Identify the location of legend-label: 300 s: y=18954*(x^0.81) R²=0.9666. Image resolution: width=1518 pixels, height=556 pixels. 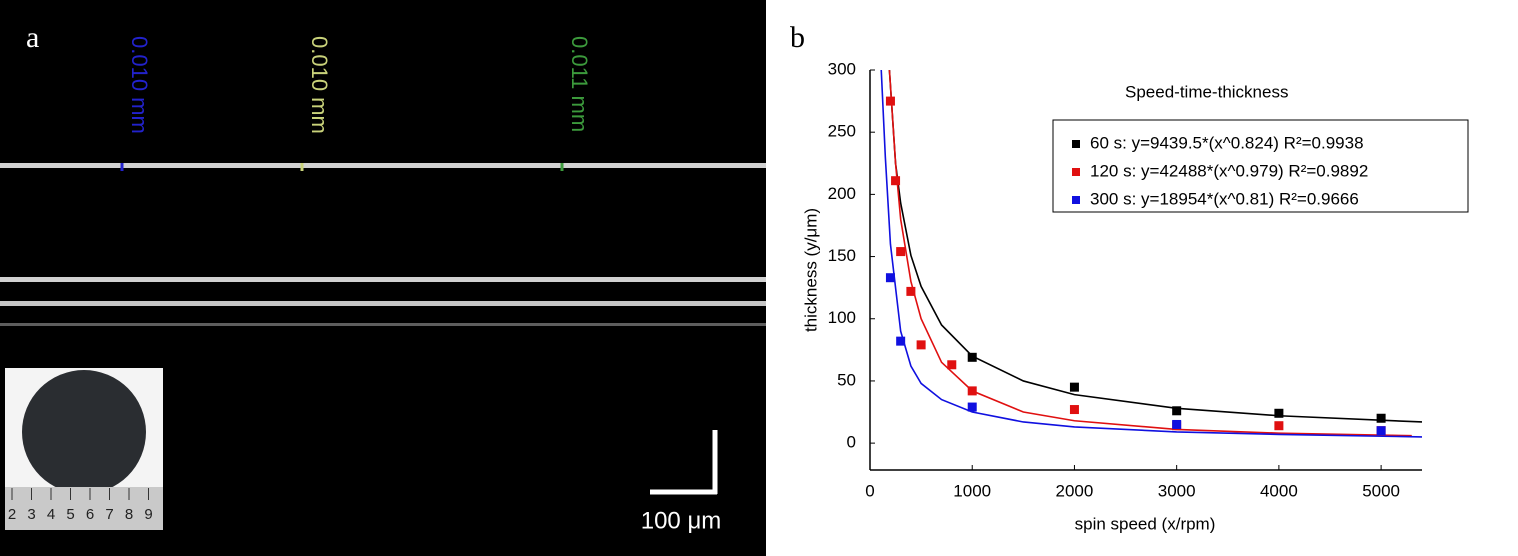
(1224, 198).